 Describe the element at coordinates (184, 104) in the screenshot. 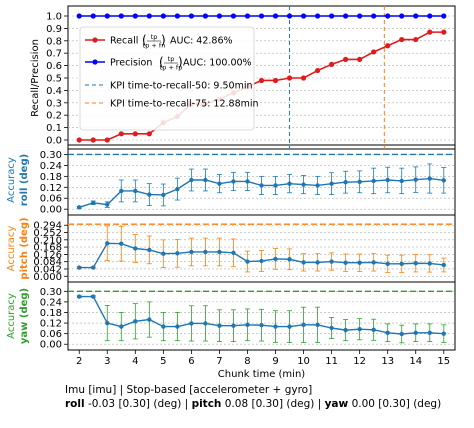

I see `legend-kpi-label-2: KPI time-to-recall-75: 12.88min` at that location.